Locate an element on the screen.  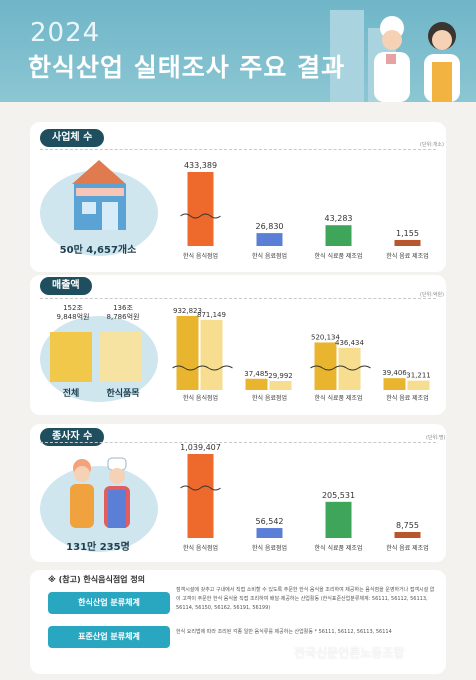
reference-label-hansik: 한식산업 분류체계 is located at coordinates (109, 603).